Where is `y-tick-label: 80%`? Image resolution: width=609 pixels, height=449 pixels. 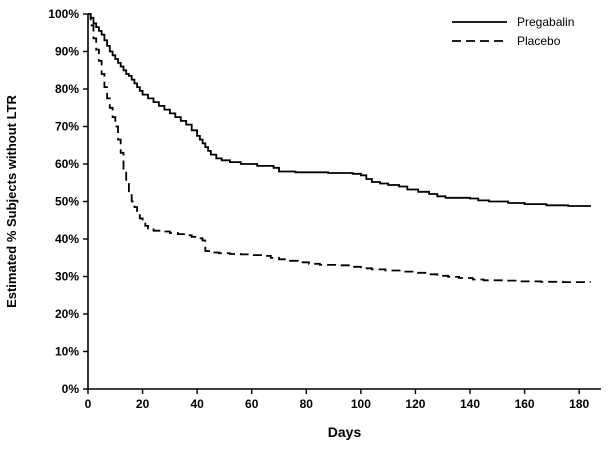
y-tick-label: 80% is located at coordinates (67, 89).